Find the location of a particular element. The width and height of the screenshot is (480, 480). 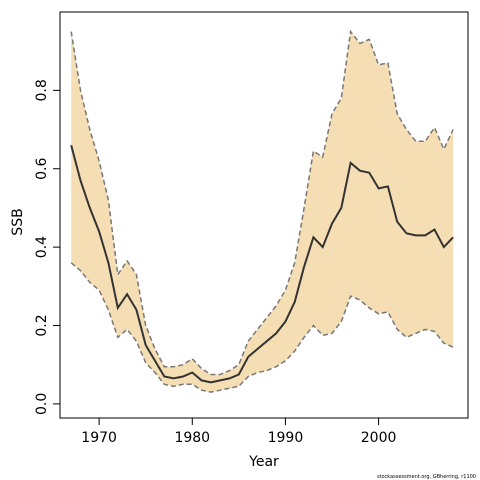

x-axis-label: Year is located at coordinates (263, 462).